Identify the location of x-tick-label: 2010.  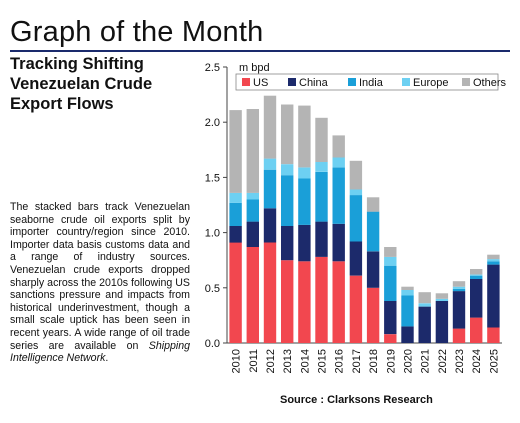
(237, 361).